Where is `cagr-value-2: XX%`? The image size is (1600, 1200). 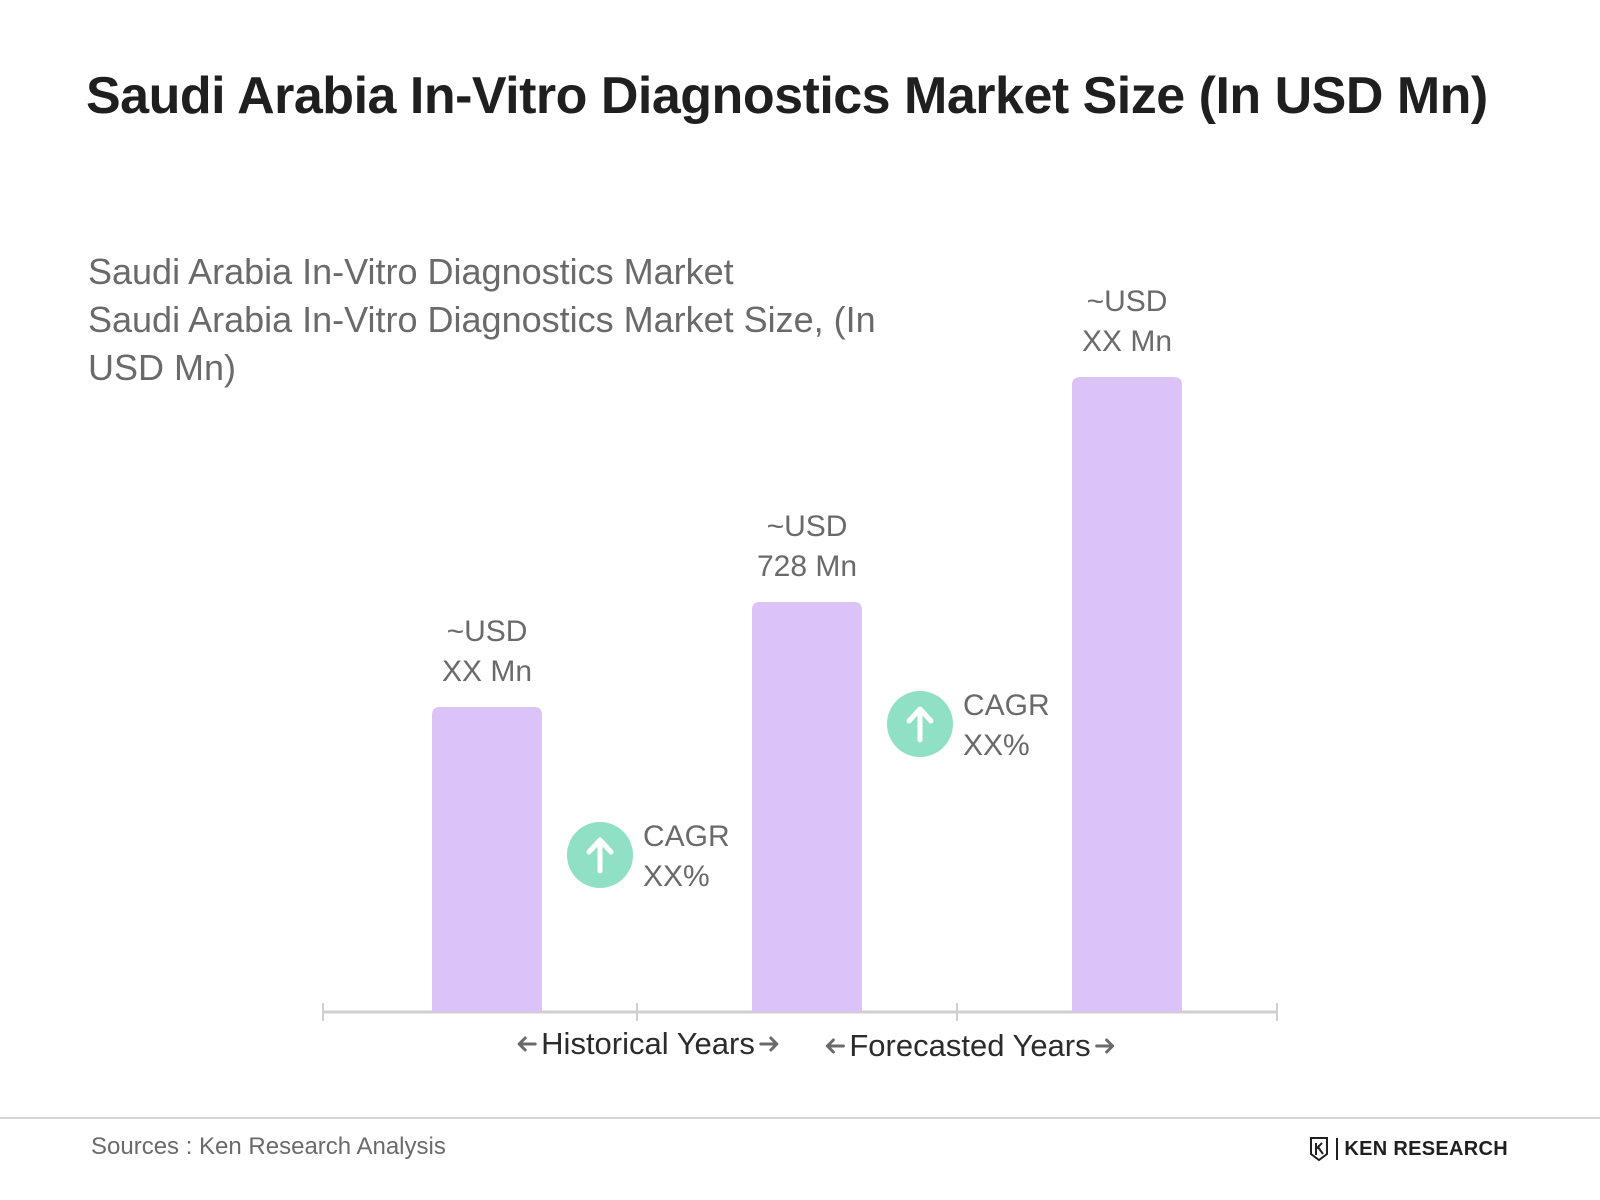
cagr-value-2: XX% is located at coordinates (996, 745).